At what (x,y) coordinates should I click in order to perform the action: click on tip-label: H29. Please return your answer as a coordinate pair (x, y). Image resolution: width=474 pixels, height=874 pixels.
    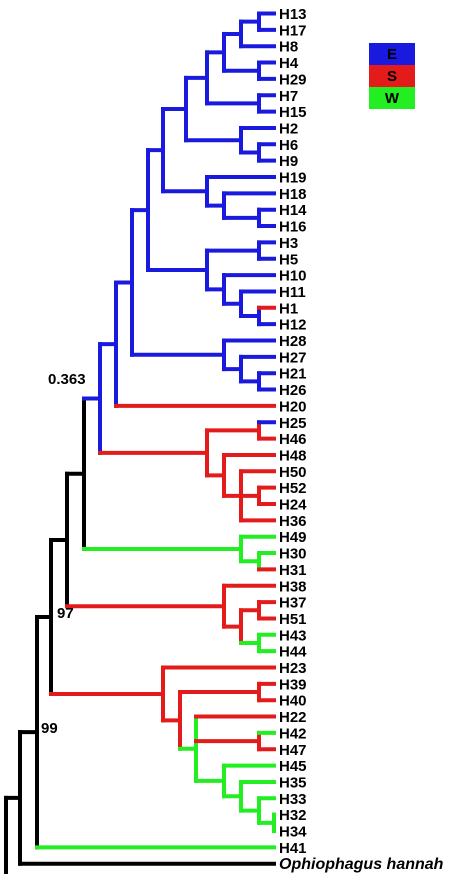
    Looking at the image, I should click on (293, 79).